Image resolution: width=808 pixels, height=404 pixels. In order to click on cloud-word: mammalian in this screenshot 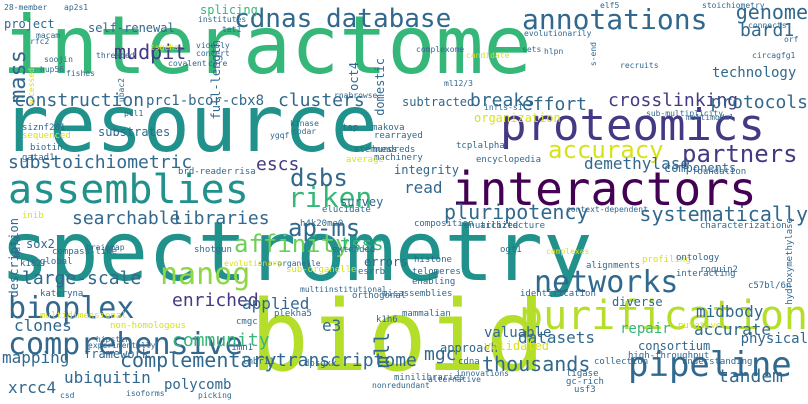, I will do `click(426, 314)`.